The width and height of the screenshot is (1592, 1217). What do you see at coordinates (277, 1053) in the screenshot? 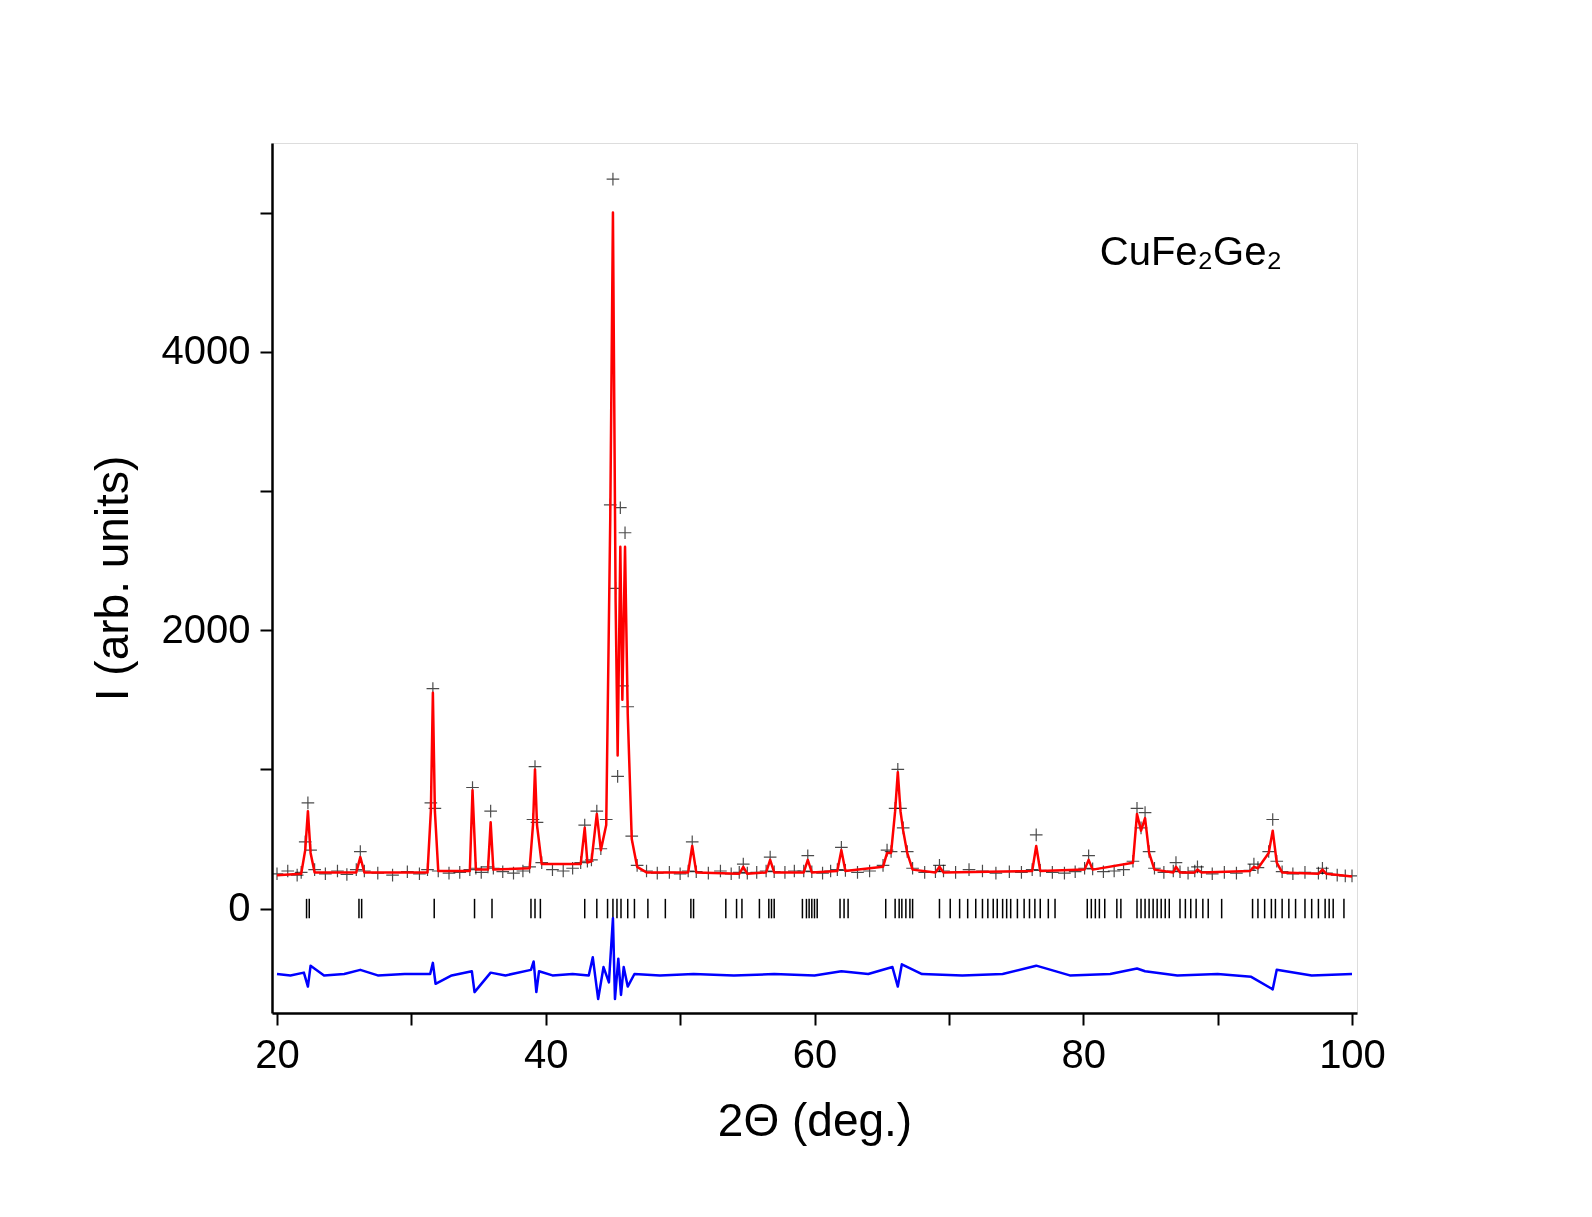
I see `x-tick-label: 20` at bounding box center [277, 1053].